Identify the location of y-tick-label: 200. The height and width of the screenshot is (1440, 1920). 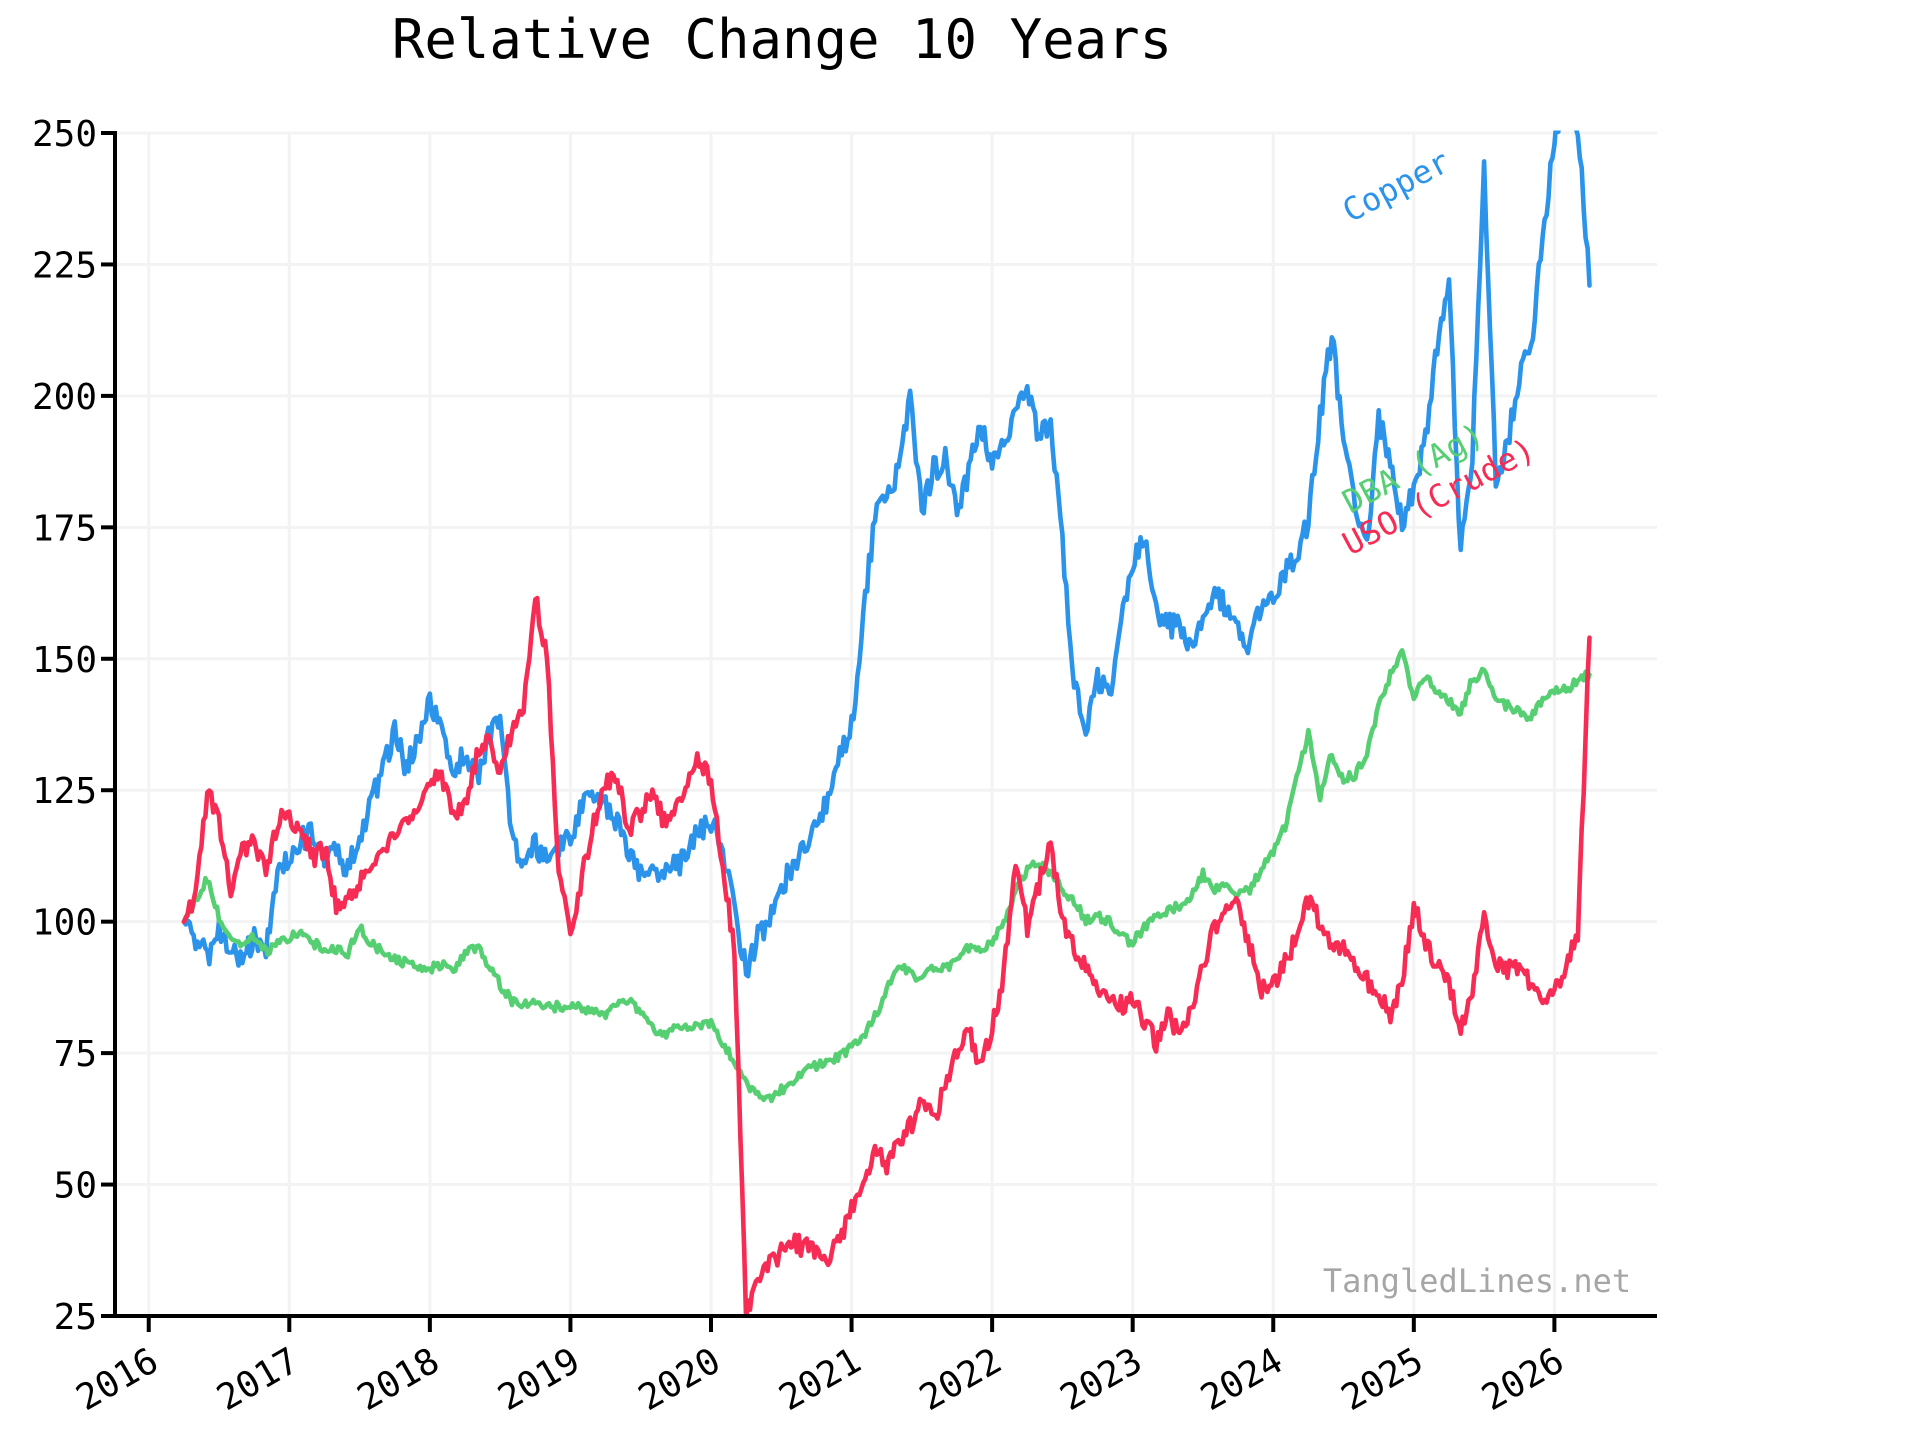
(64, 397).